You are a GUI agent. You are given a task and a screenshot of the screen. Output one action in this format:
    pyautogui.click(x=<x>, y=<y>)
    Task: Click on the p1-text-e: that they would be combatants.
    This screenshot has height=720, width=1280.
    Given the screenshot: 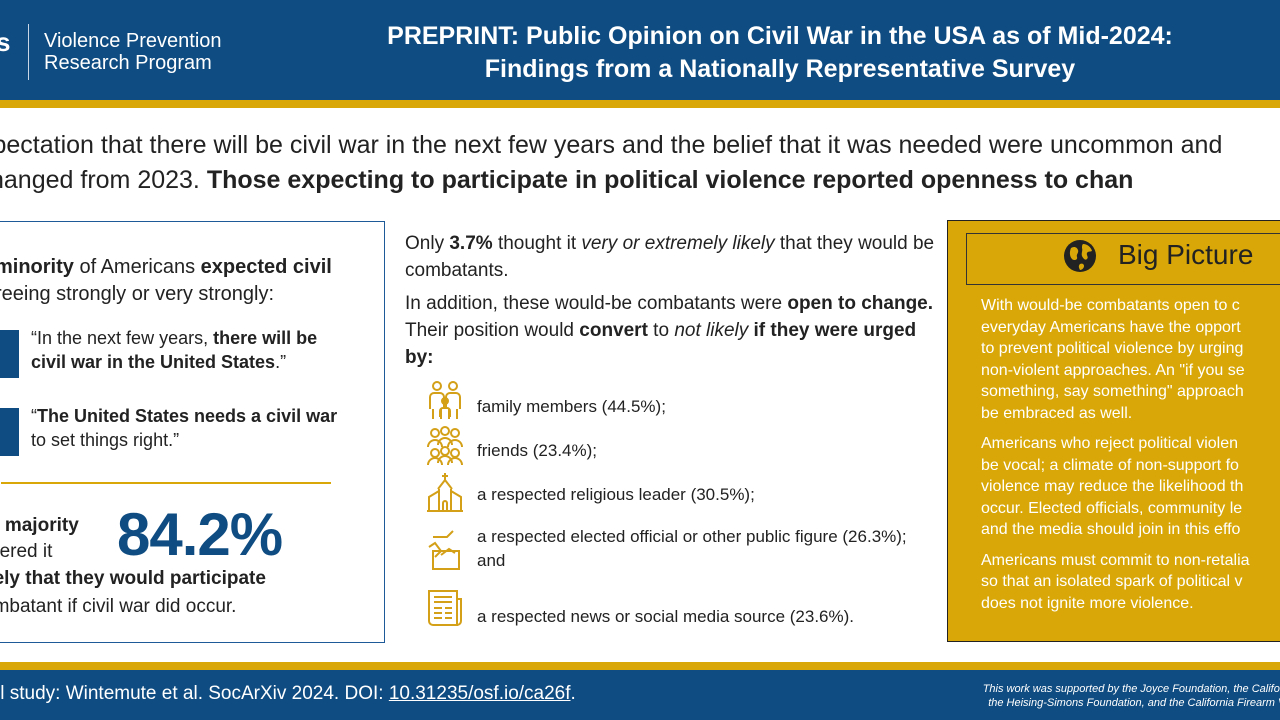 What is the action you would take?
    pyautogui.click(x=670, y=257)
    